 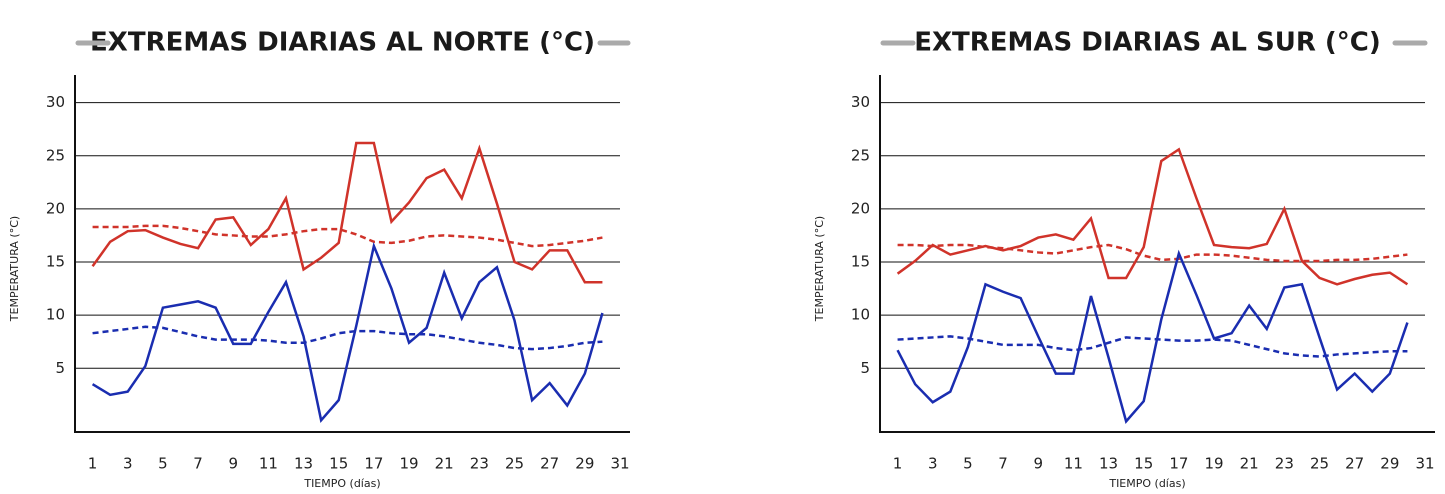 What do you see at coordinates (342, 43) in the screenshot?
I see `chart-title: EXTREMAS DIARIAS AL NORTE (°C)` at bounding box center [342, 43].